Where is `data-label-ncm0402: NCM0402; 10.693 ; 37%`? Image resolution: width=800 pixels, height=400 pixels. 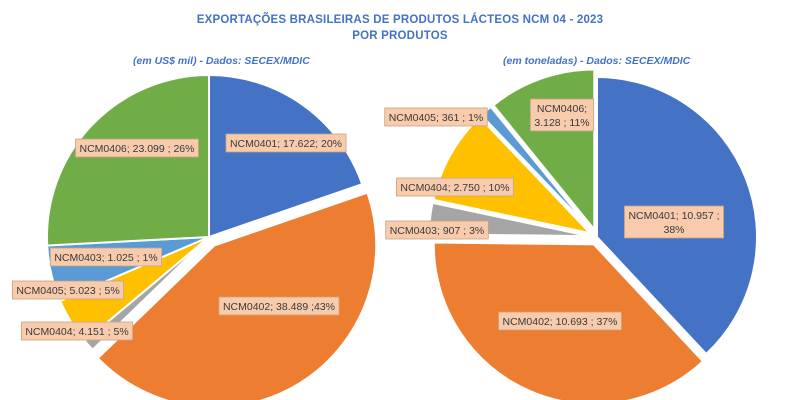 data-label-ncm0402: NCM0402; 10.693 ; 37% is located at coordinates (560, 321).